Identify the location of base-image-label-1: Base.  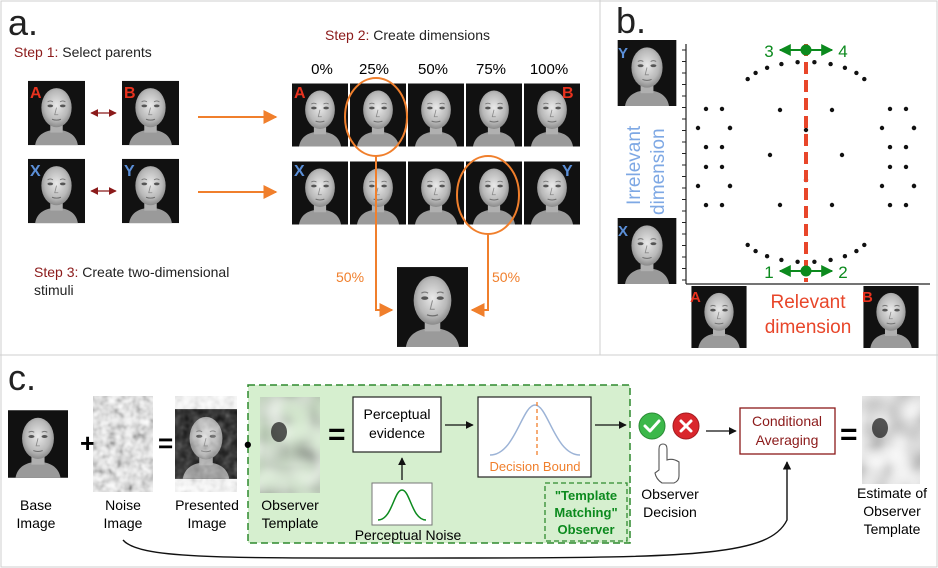
(36, 505).